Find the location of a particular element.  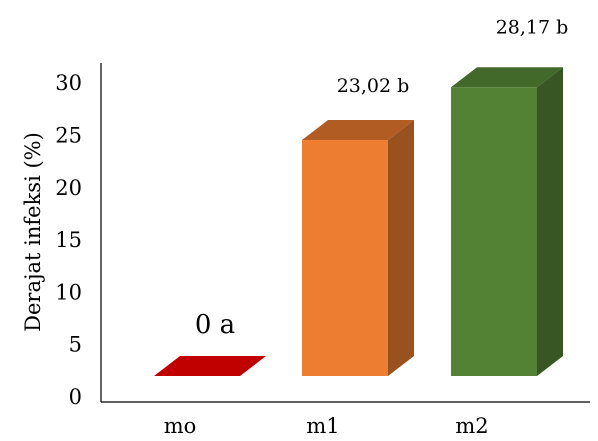

y-tick-label: 25 is located at coordinates (68, 136).